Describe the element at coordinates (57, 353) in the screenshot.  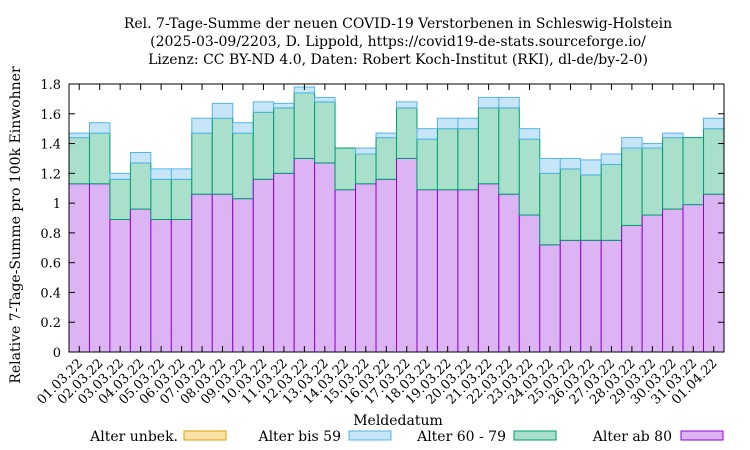
I see `y-tick-label: 0` at that location.